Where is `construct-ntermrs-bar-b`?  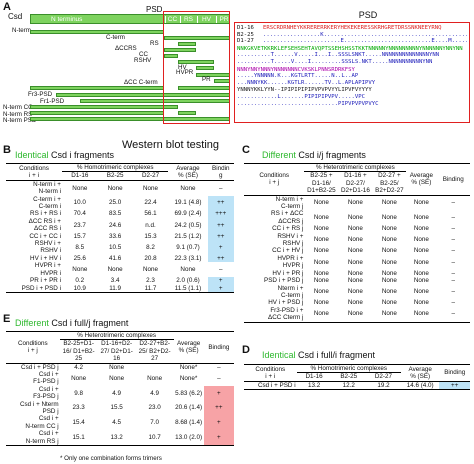
construct-ntermrs-bar-b is located at coordinates (187, 113).